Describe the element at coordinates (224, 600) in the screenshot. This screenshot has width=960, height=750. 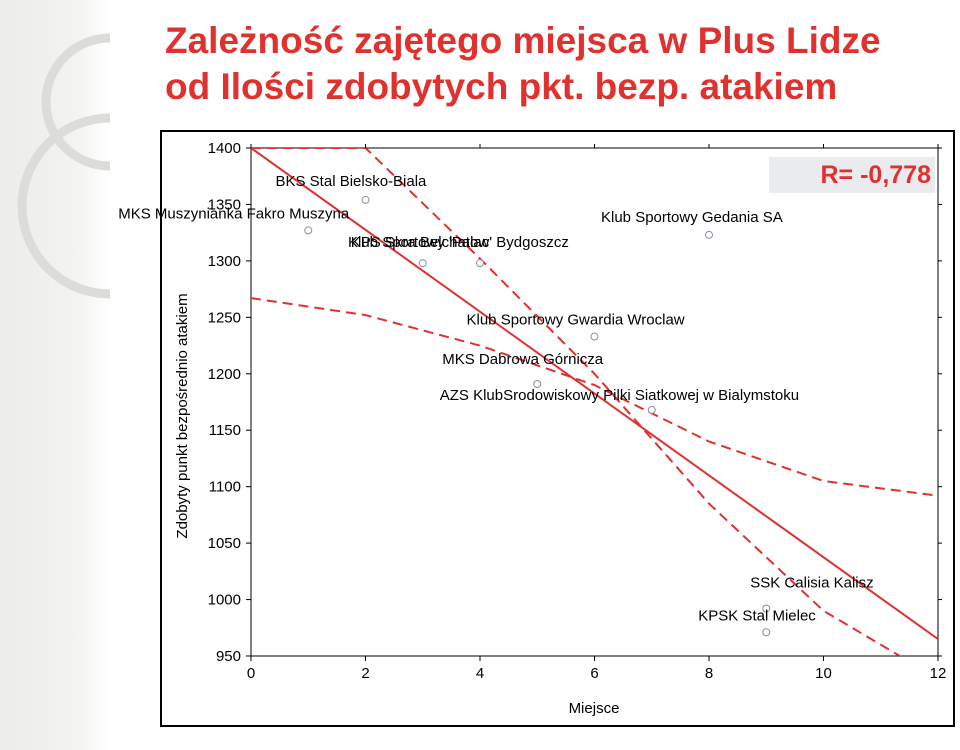
I see `y-tick-label-8: 1000` at that location.